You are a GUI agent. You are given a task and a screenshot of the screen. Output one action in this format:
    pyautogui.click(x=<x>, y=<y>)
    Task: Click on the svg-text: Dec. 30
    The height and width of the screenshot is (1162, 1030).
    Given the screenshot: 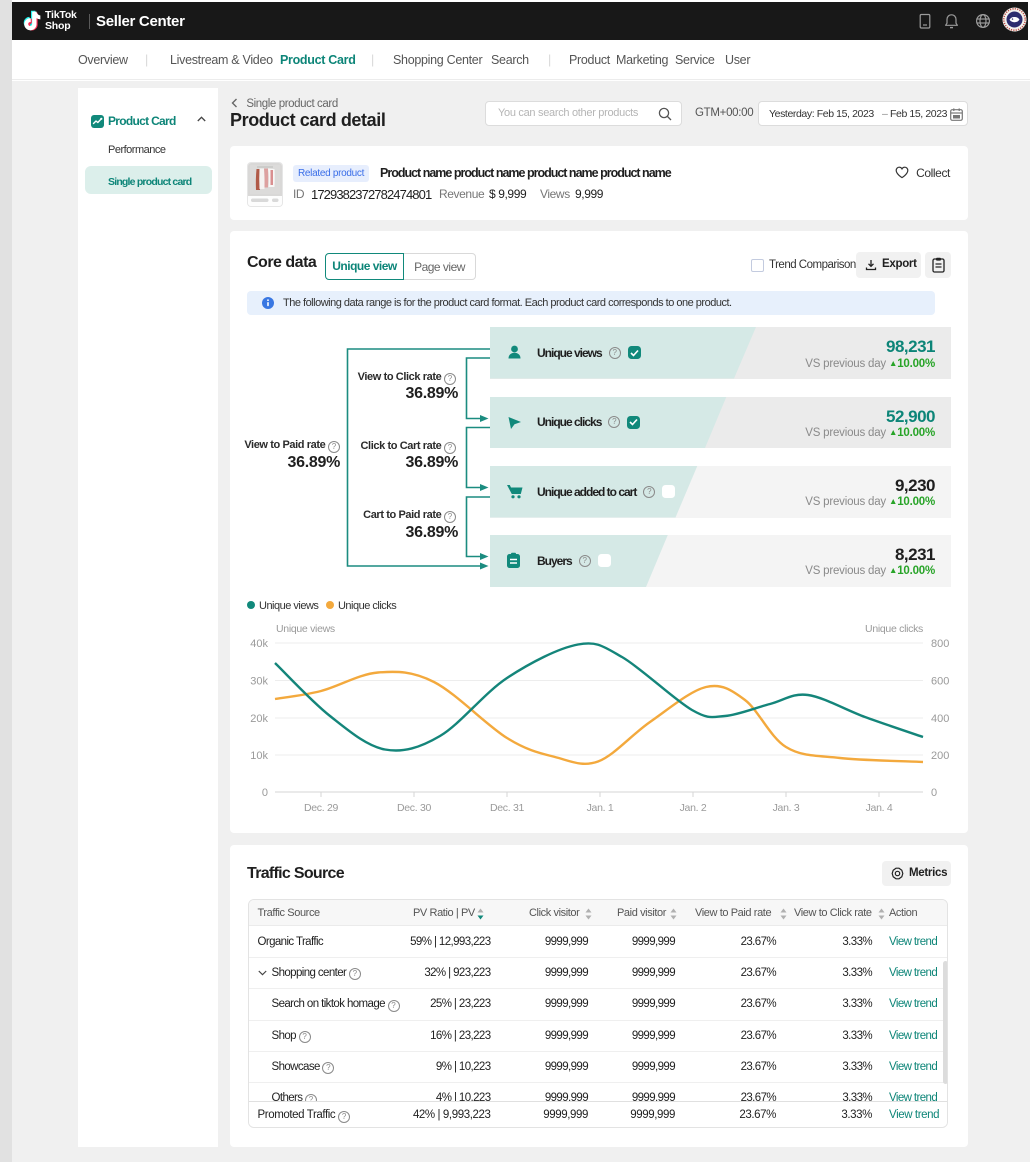 What is the action you would take?
    pyautogui.click(x=414, y=808)
    